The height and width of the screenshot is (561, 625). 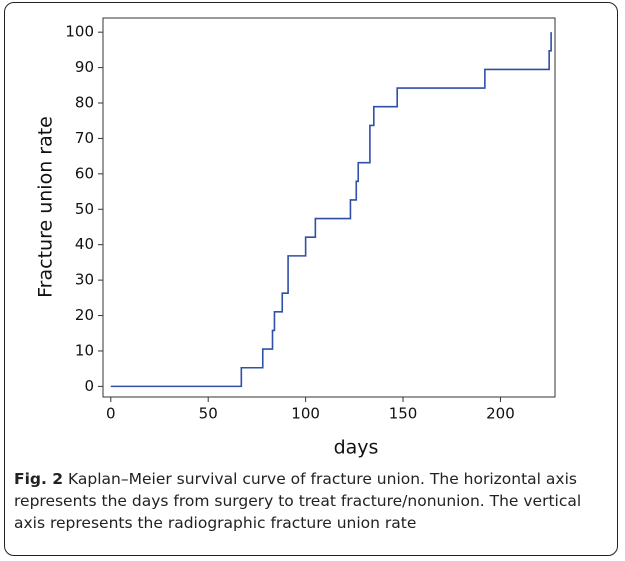 I want to click on y-tick-label: 70, so click(x=84, y=138).